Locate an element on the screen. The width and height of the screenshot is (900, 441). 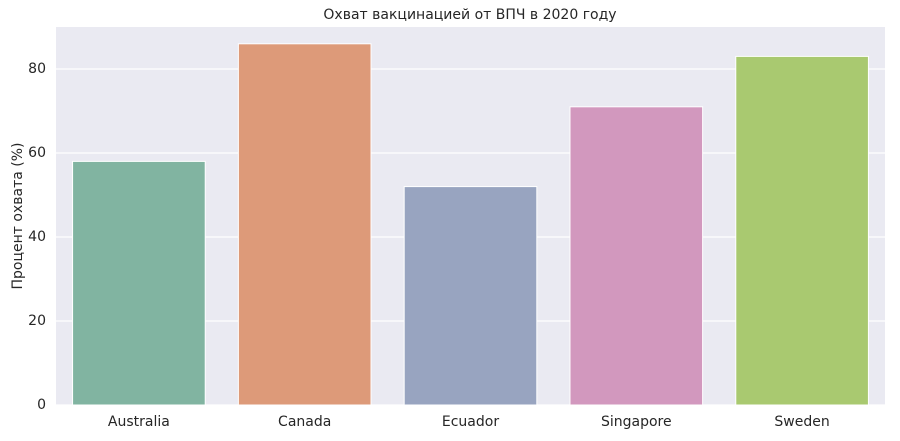
y-tick-label: 60 is located at coordinates (37, 153).